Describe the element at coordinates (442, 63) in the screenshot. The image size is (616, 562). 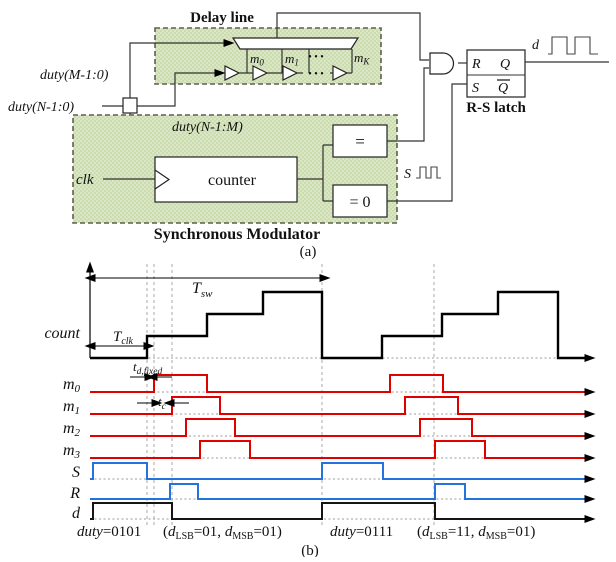
I see `and-gate-icon` at that location.